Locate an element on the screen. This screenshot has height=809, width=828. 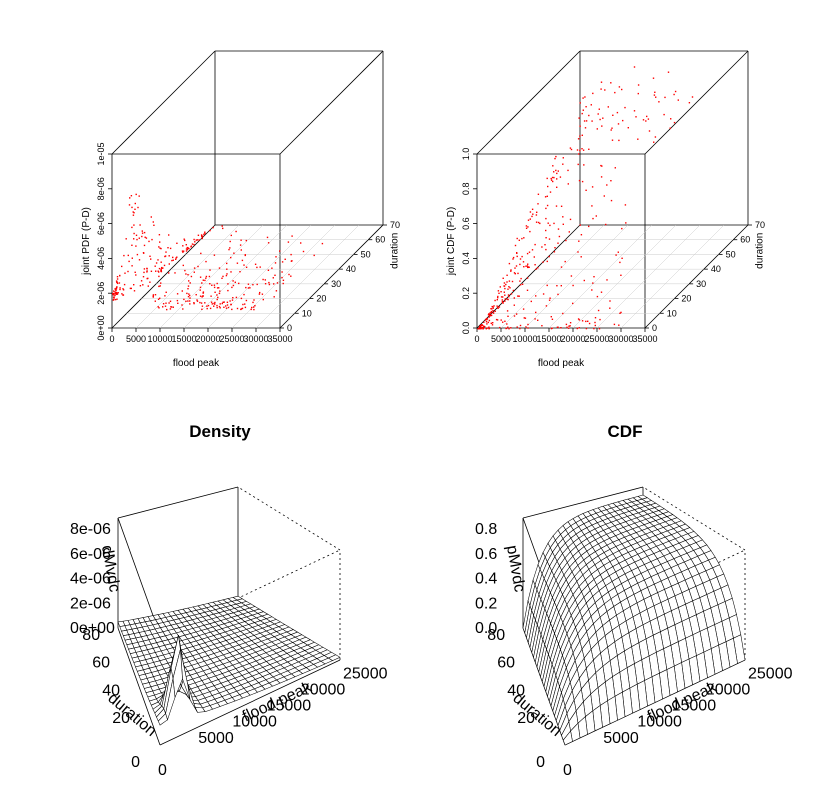
x-tick-label: 15000 is located at coordinates (289, 706).